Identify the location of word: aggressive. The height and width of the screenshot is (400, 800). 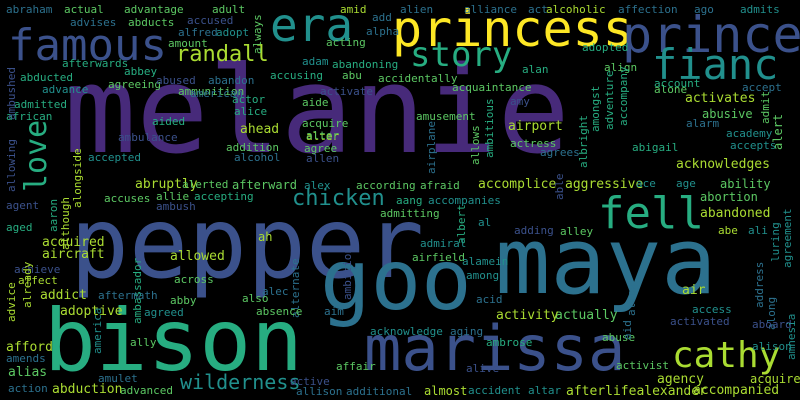
(604, 184).